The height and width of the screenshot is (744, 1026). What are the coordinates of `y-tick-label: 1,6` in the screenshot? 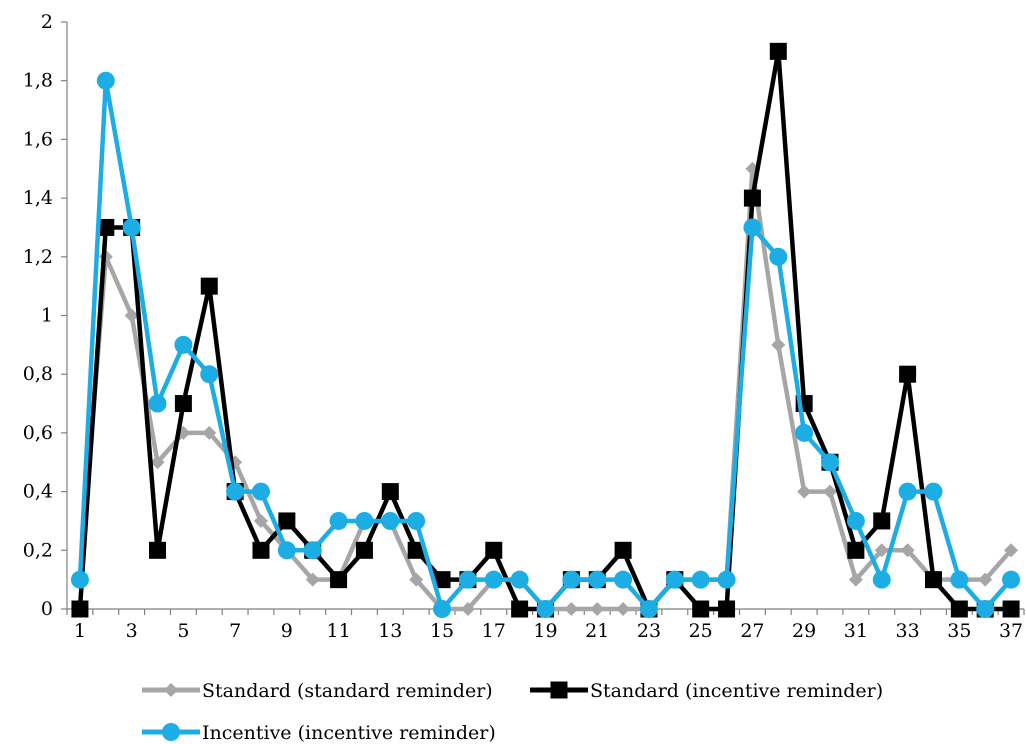 It's located at (38, 139).